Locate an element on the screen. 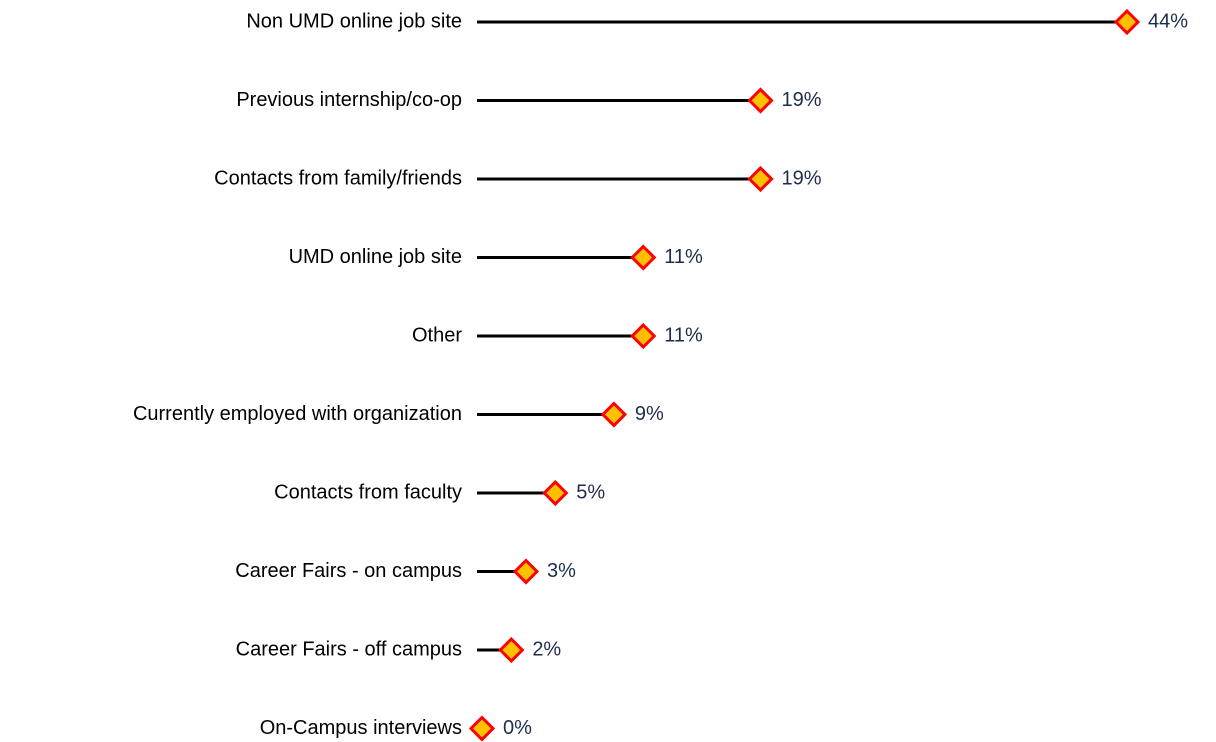 This screenshot has height=742, width=1216. category-label: UMD online job site is located at coordinates (375, 257).